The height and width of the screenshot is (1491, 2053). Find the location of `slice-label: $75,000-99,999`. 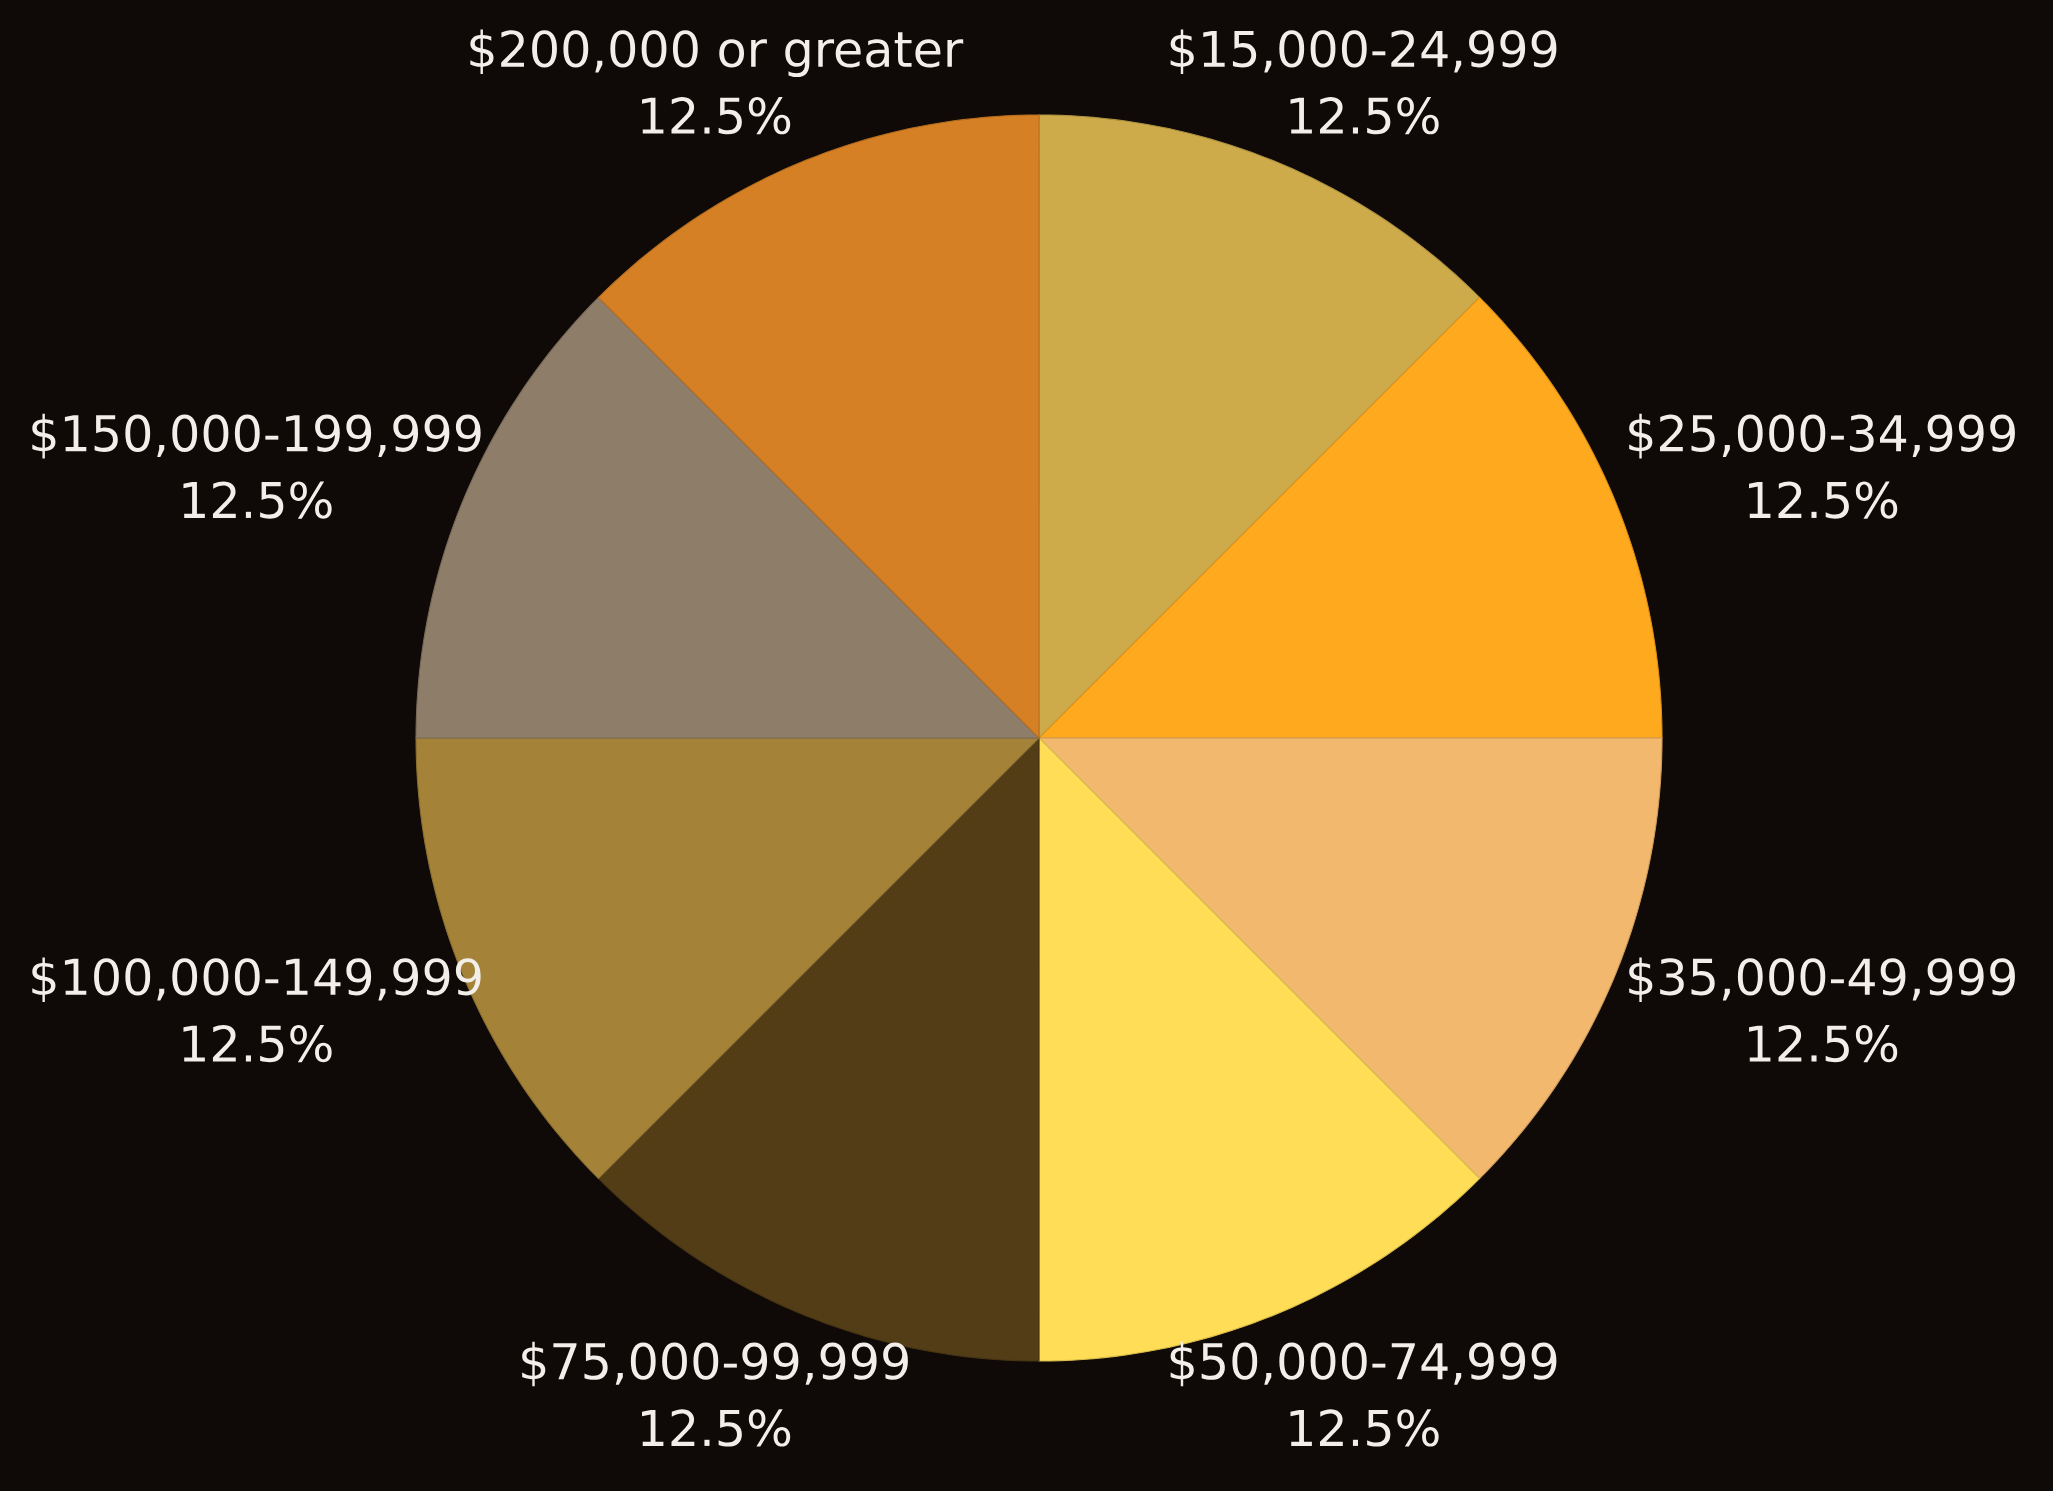

slice-label: $75,000-99,999 is located at coordinates (715, 1364).